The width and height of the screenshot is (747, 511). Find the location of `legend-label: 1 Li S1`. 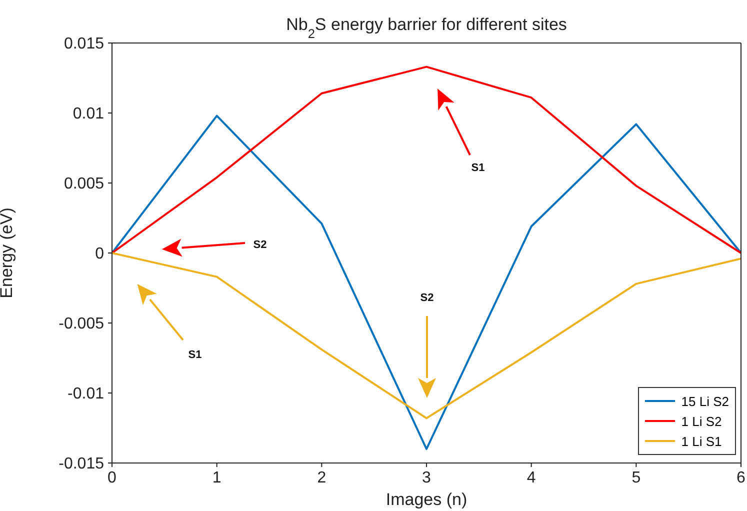

legend-label: 1 Li S1 is located at coordinates (701, 441).